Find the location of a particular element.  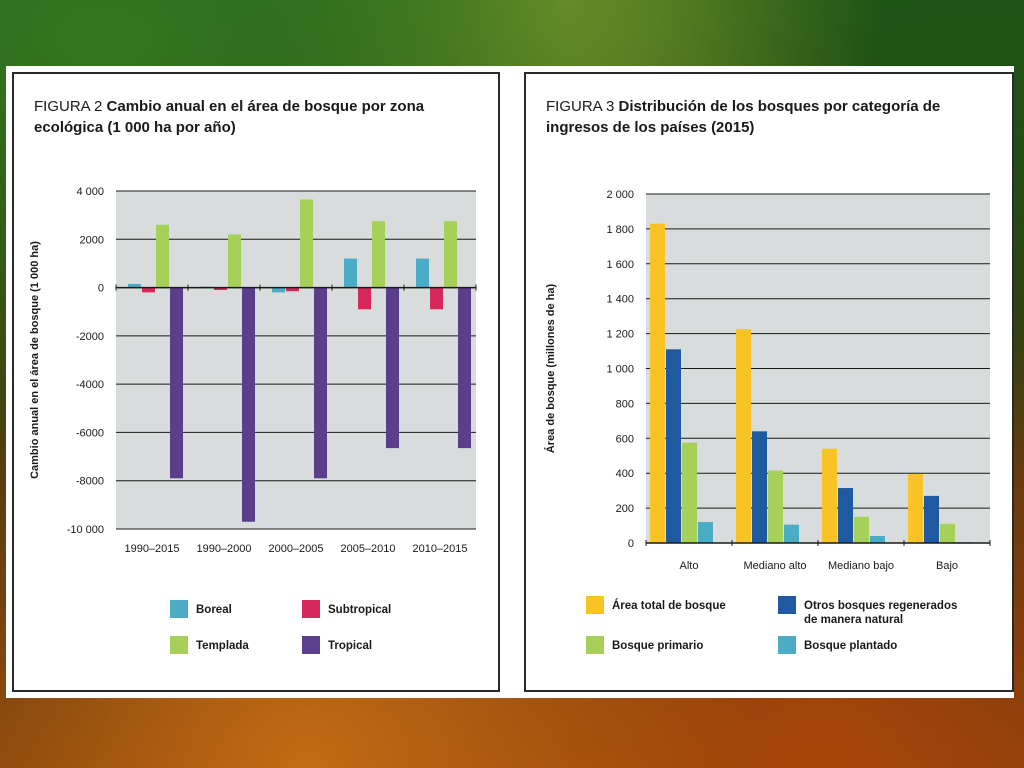

legend-label: de manera natural is located at coordinates (853, 620).